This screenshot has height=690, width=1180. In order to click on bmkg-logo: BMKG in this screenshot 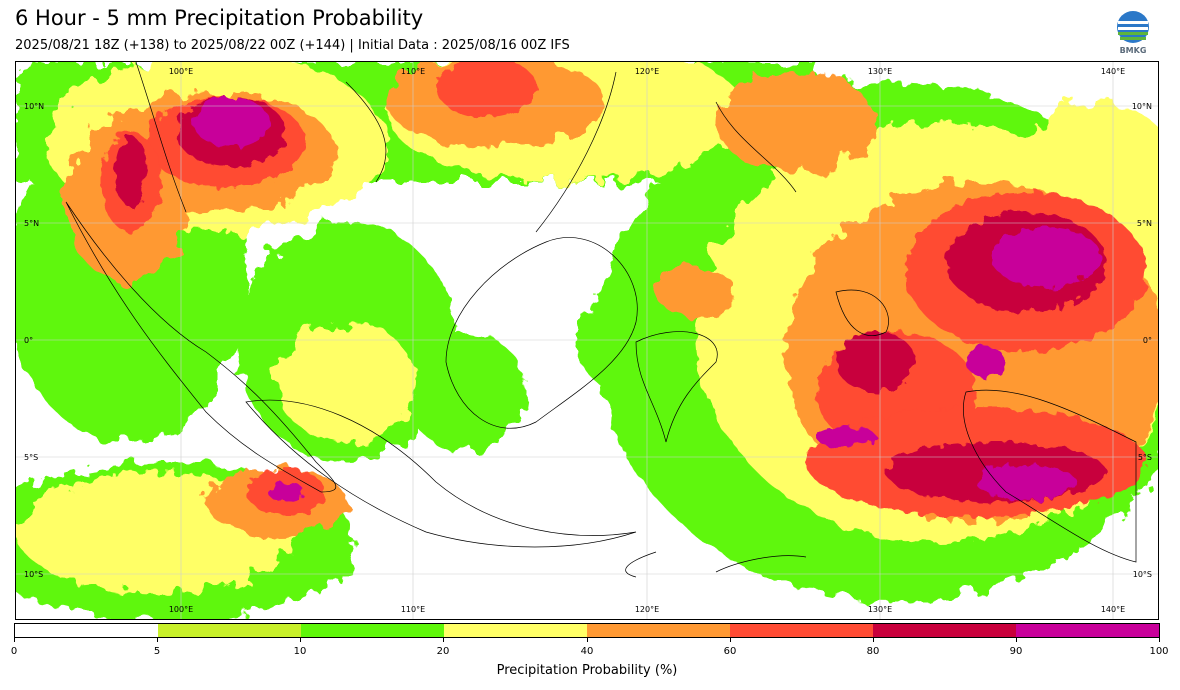, I will do `click(1133, 33)`.